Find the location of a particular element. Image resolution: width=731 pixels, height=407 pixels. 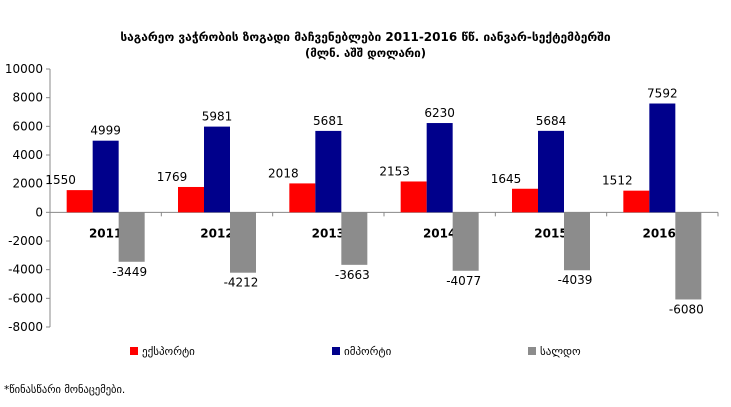

data-label: 1550 is located at coordinates (60, 180).